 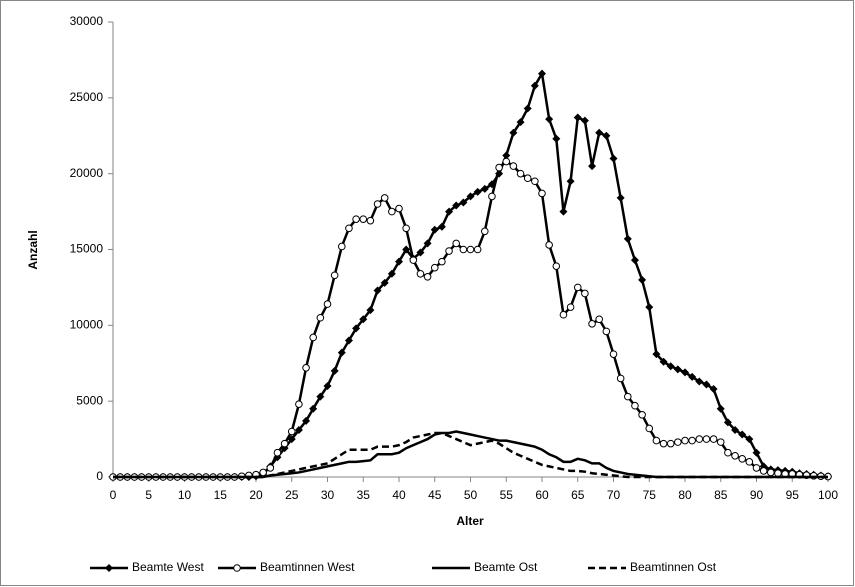 What do you see at coordinates (793, 495) in the screenshot?
I see `x-tick-label: 95` at bounding box center [793, 495].